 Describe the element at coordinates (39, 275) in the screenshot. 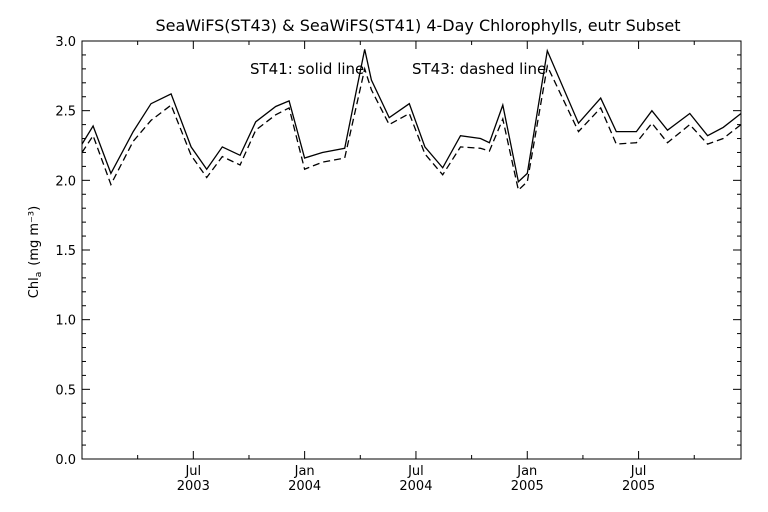

I see `y-axis-label-sub: a` at that location.